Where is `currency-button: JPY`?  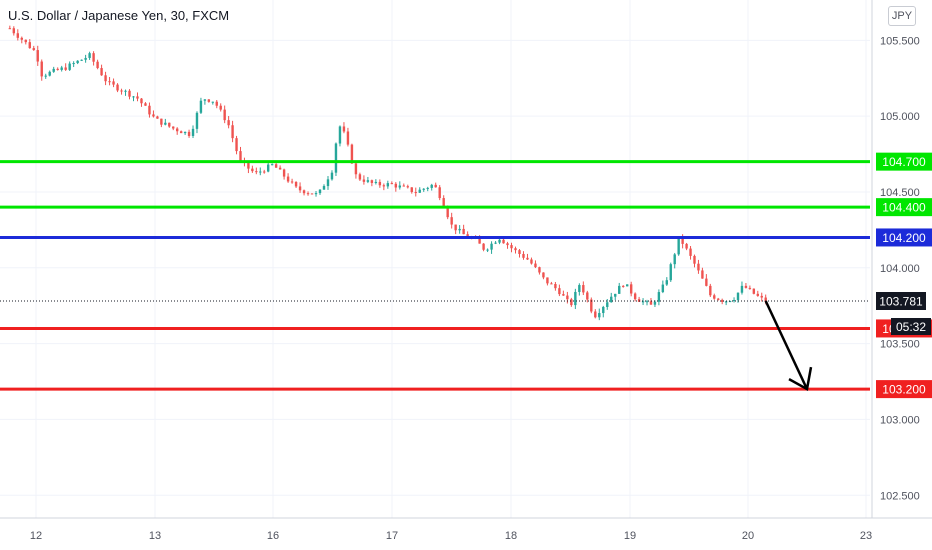 currency-button: JPY is located at coordinates (902, 16).